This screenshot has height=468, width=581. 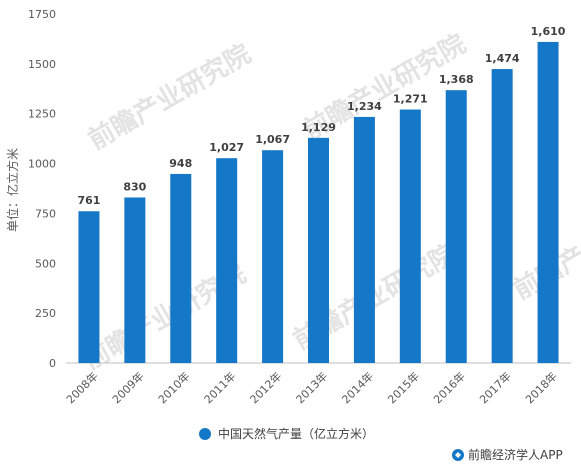 What do you see at coordinates (45, 213) in the screenshot?
I see `y-tick-label: 750` at bounding box center [45, 213].